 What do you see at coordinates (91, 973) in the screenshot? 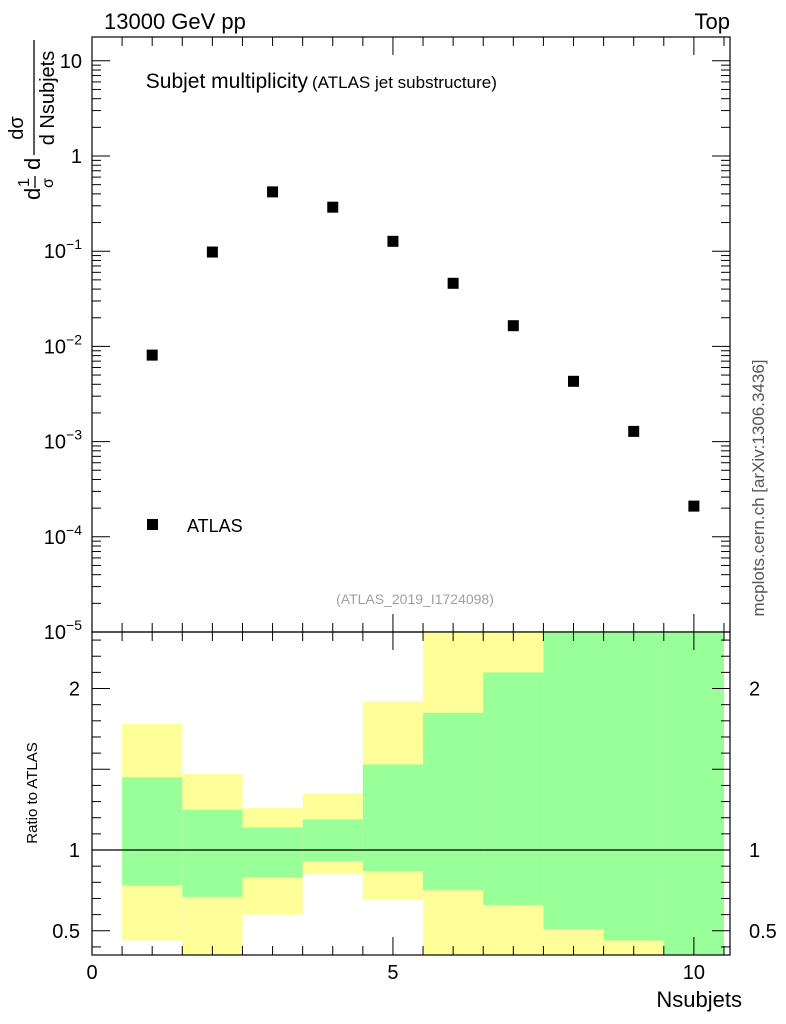
I see `x-tick-label: 0` at bounding box center [91, 973].